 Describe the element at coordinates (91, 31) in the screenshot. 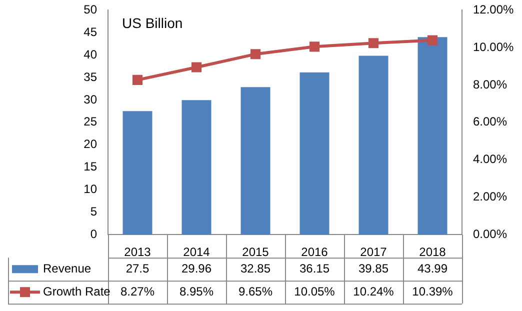

I see `y-tick-label: 45` at that location.